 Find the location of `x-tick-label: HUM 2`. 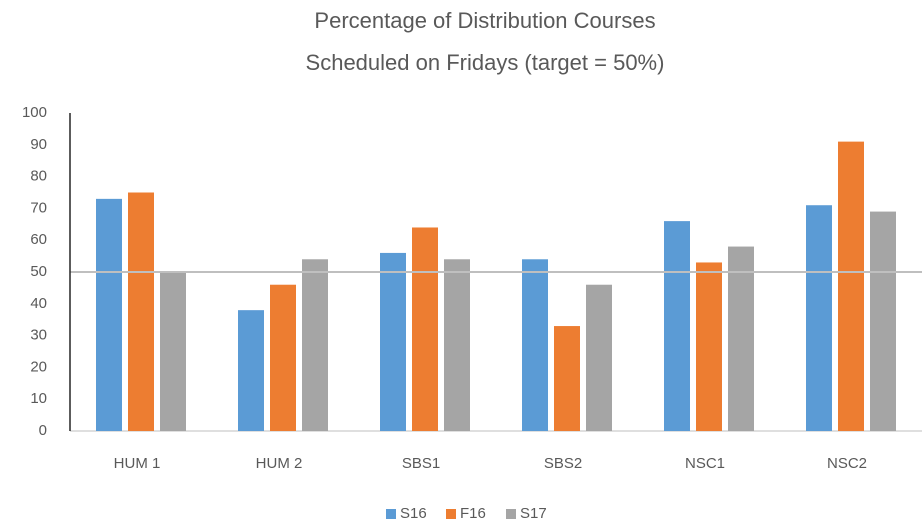

x-tick-label: HUM 2 is located at coordinates (279, 463).